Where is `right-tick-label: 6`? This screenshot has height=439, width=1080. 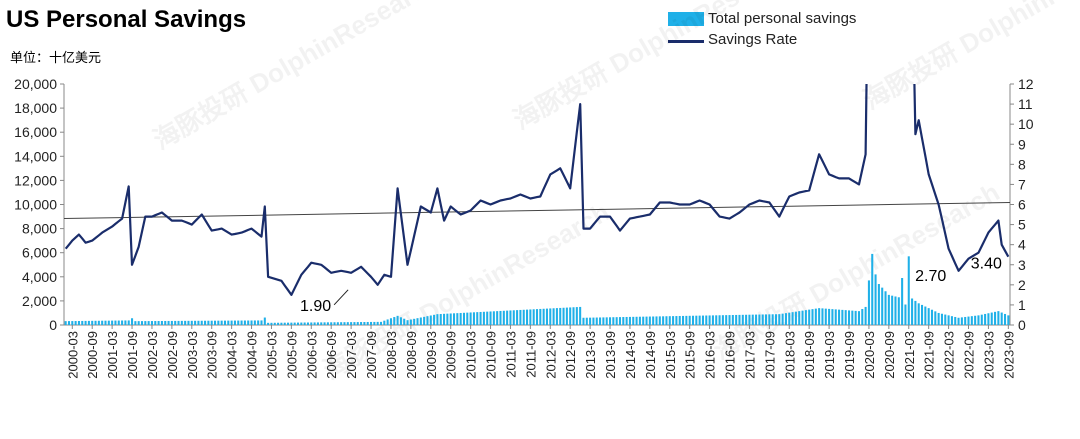 right-tick-label: 6 is located at coordinates (1022, 205).